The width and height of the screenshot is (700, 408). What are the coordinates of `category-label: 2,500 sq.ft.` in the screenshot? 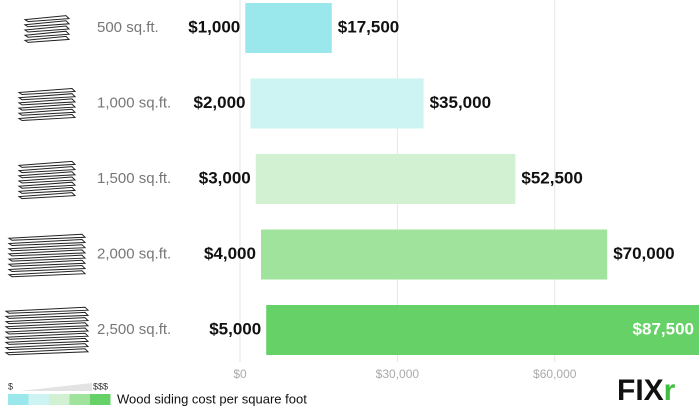 It's located at (134, 329).